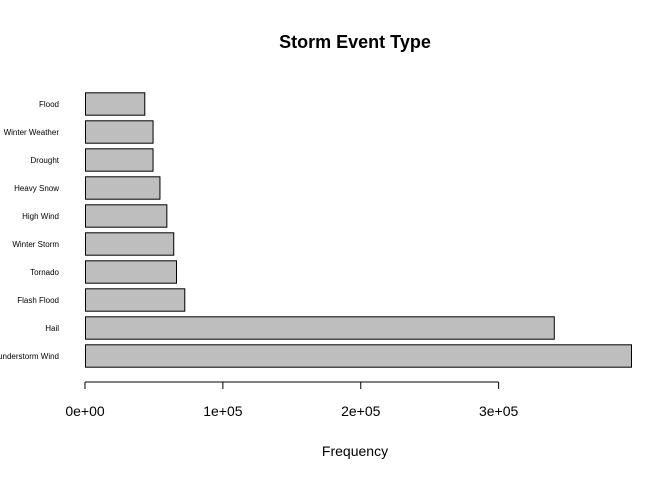  I want to click on y-tick-label: High Wind, so click(40, 216).